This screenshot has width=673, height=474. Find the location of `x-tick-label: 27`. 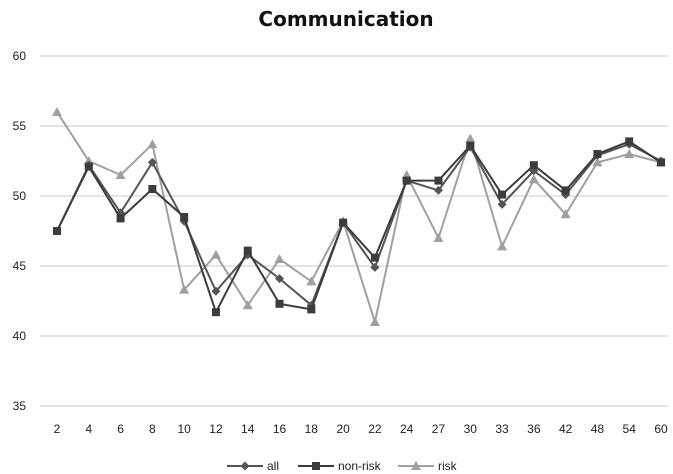

x-tick-label: 27 is located at coordinates (439, 429).